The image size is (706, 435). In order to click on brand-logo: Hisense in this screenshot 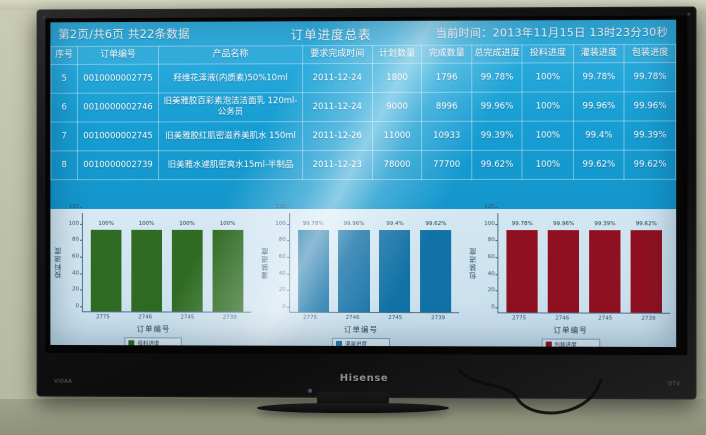, I will do `click(364, 378)`.